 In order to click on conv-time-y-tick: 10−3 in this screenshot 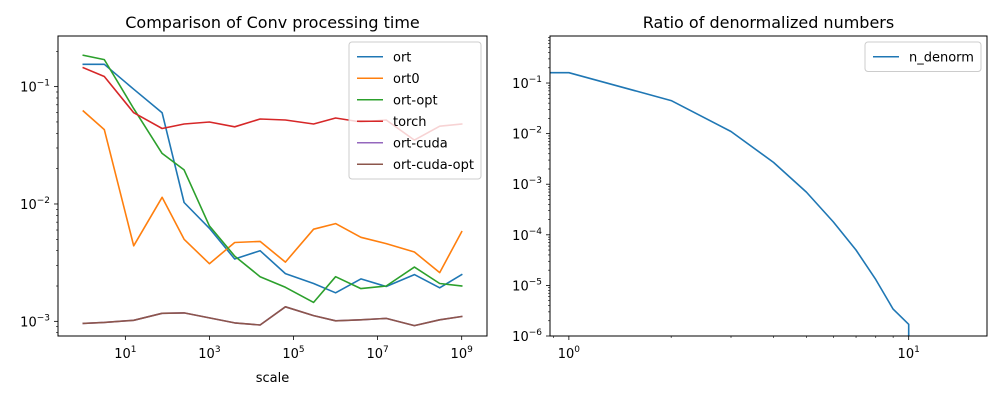, I will do `click(39, 321)`.